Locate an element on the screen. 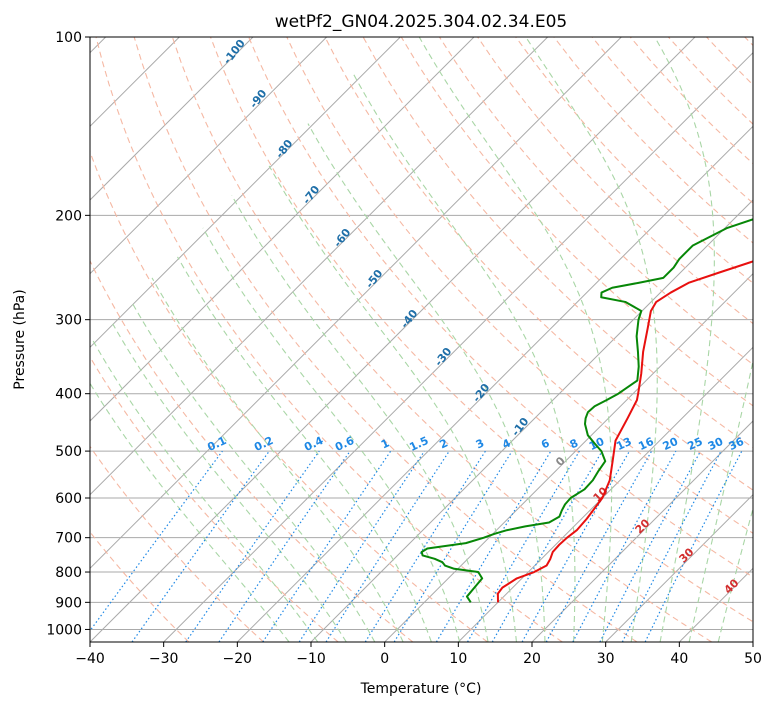 The image size is (775, 708). y-tick-label: 500 is located at coordinates (68, 452).